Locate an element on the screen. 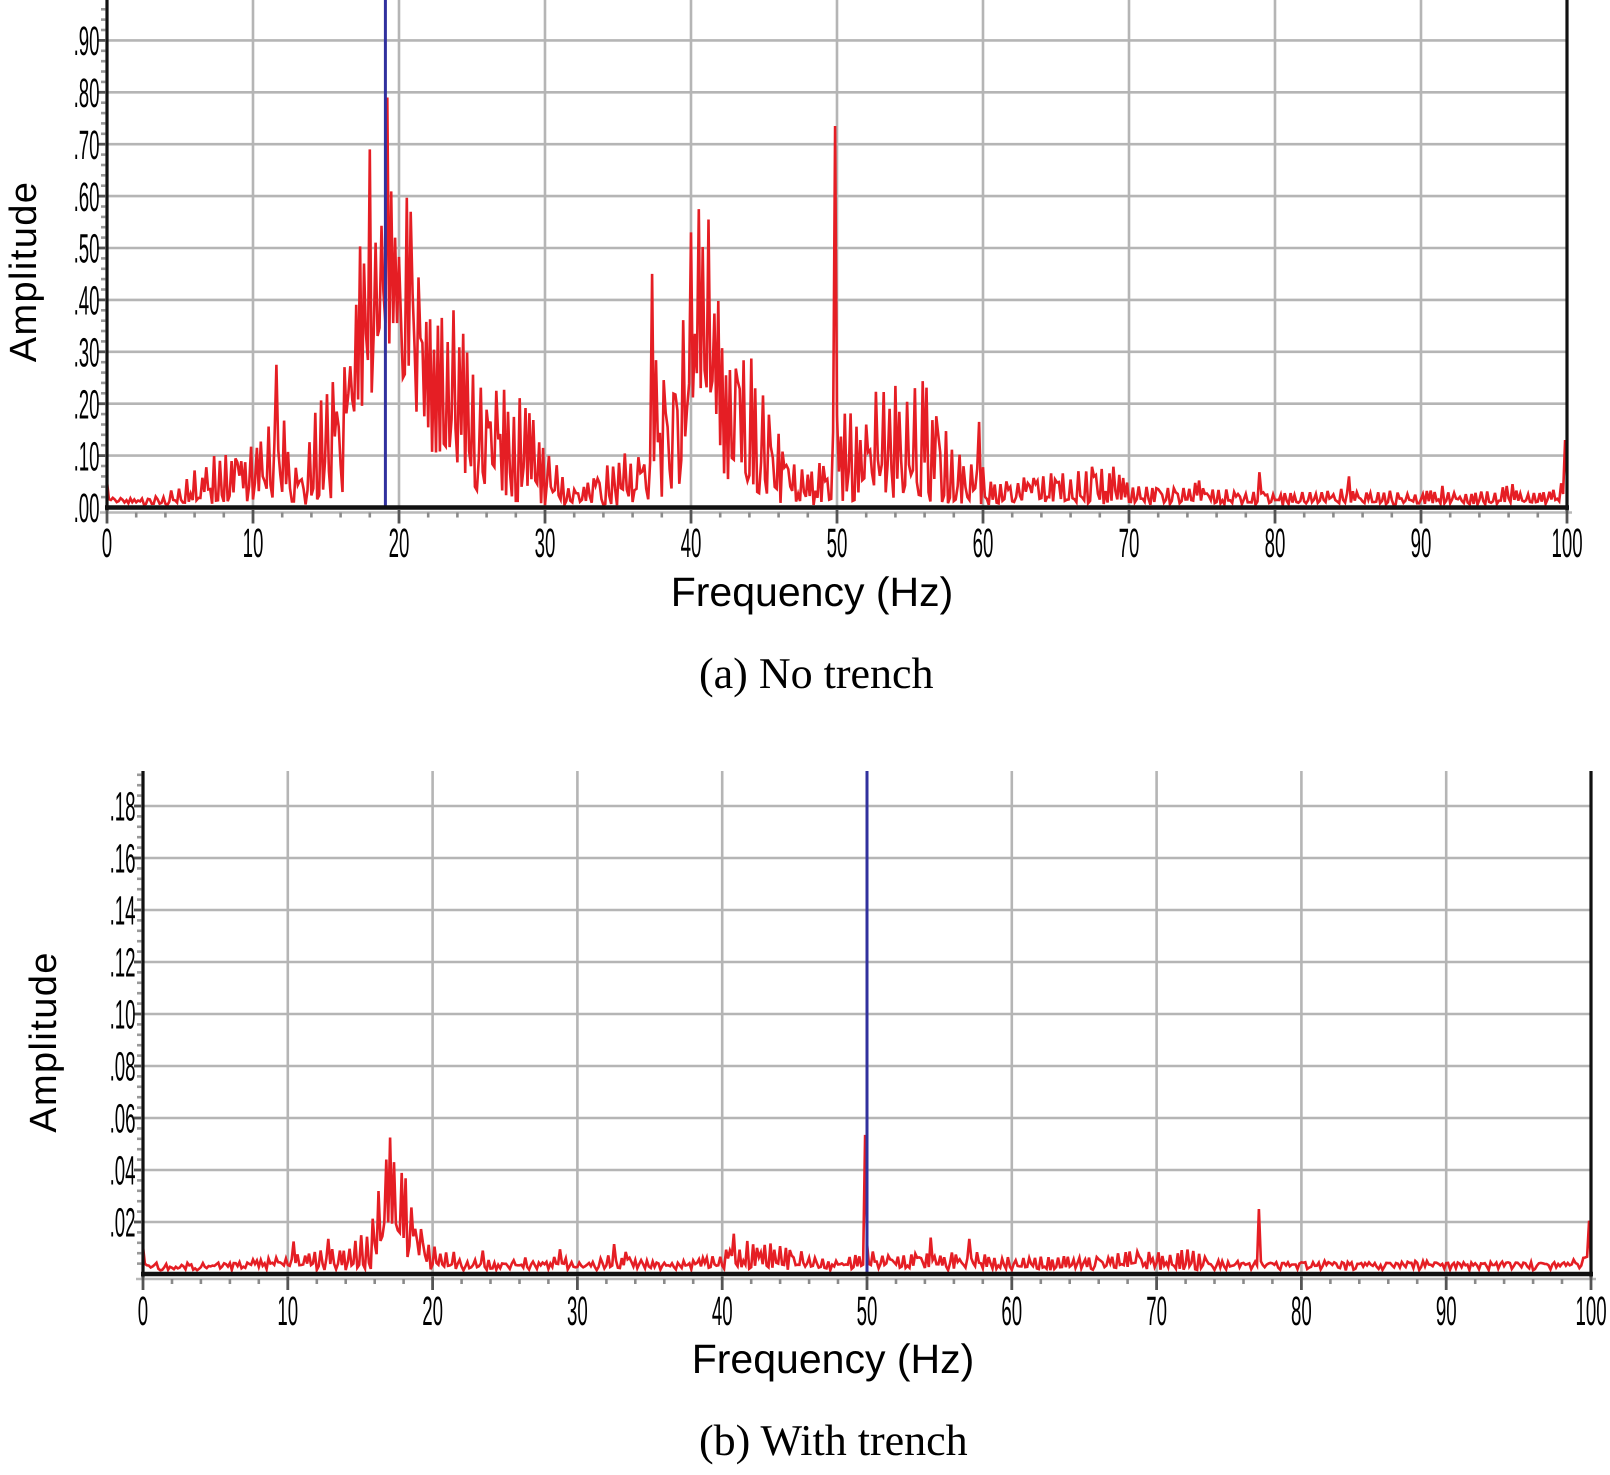 This screenshot has width=1610, height=1475. svg-text: .50 is located at coordinates (87, 249).